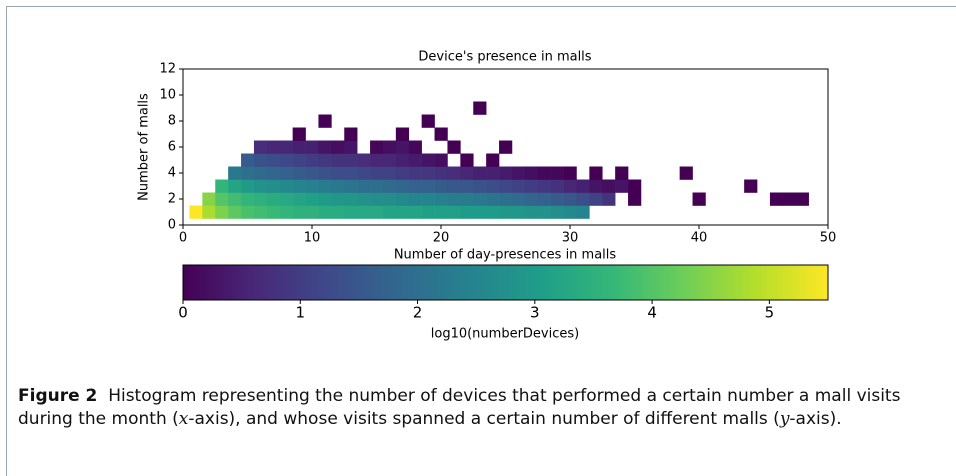 The width and height of the screenshot is (956, 476). Describe the element at coordinates (770, 313) in the screenshot. I see `colorbar-tick-label: 5` at that location.